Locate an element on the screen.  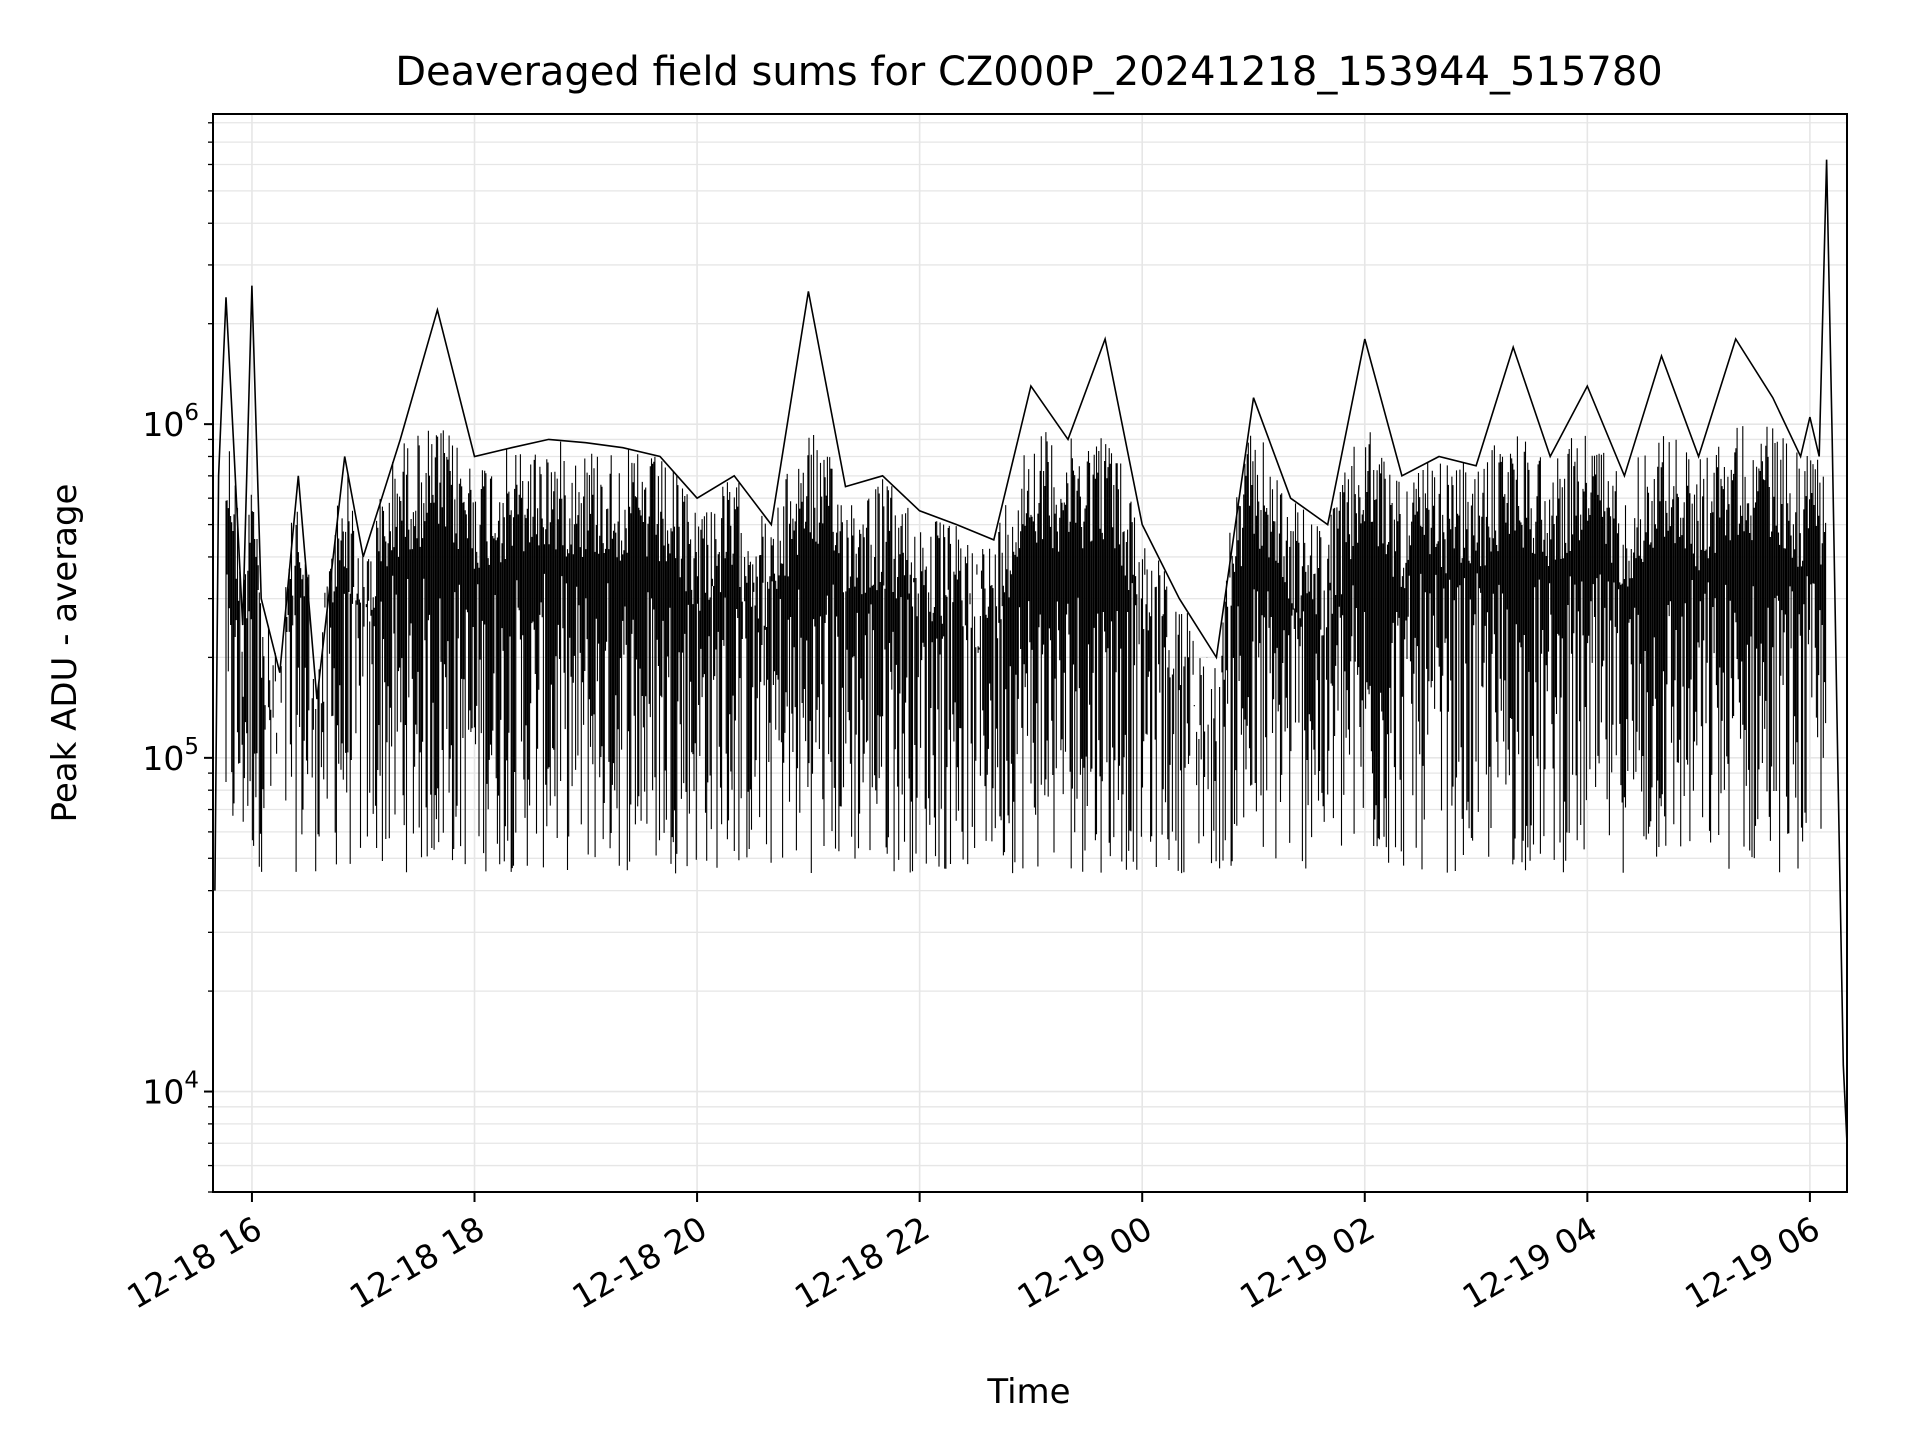
y-tick-exponent: 5 is located at coordinates (191, 747).